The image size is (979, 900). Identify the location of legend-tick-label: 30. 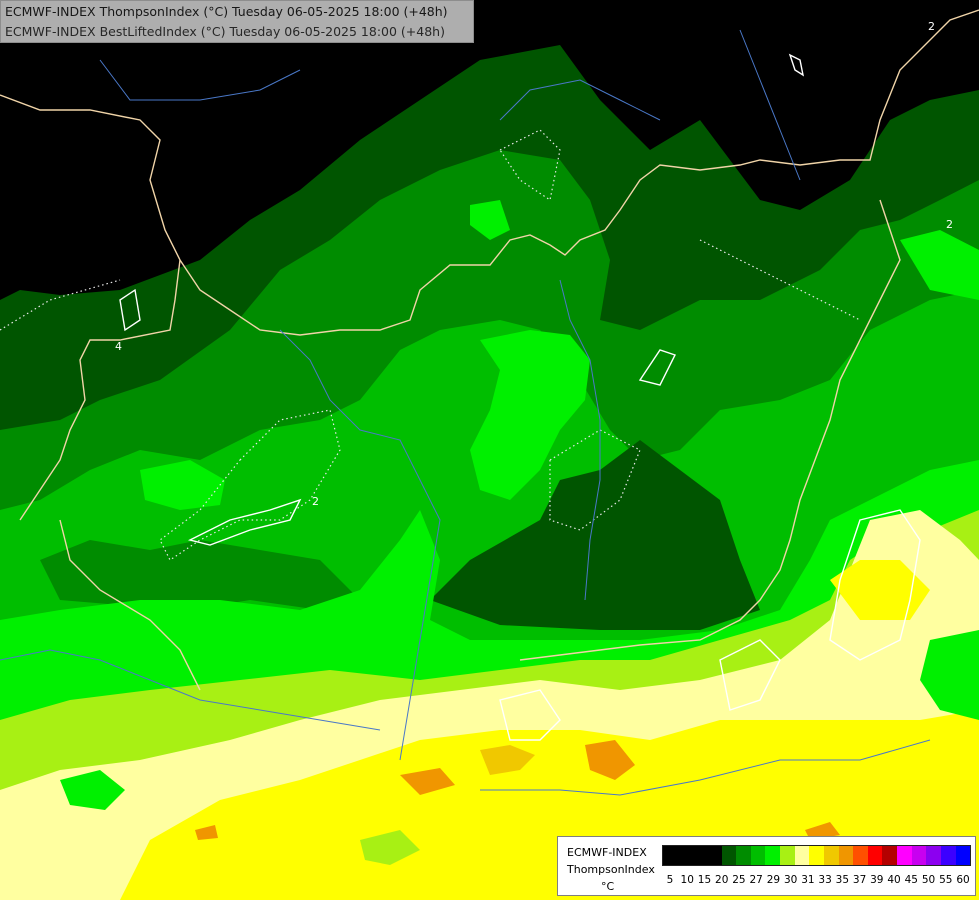
(790, 880).